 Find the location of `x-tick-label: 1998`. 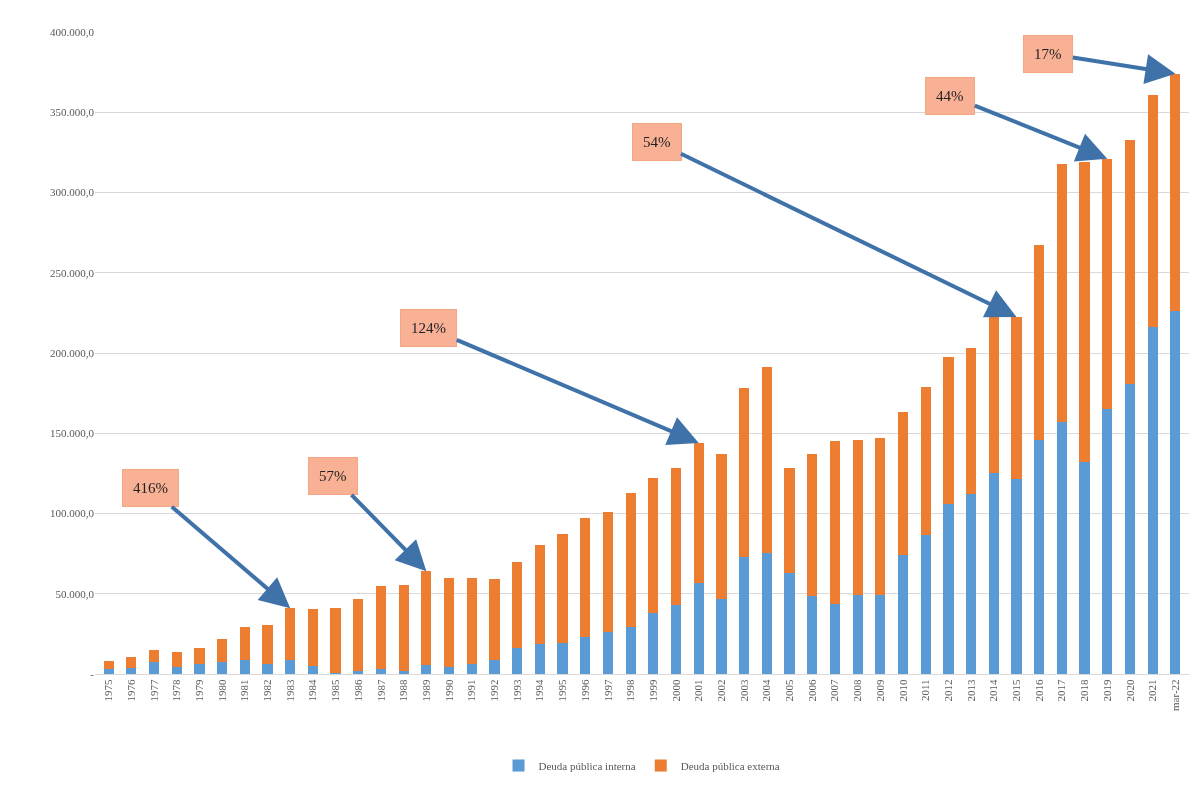

x-tick-label: 1998 is located at coordinates (630, 690).